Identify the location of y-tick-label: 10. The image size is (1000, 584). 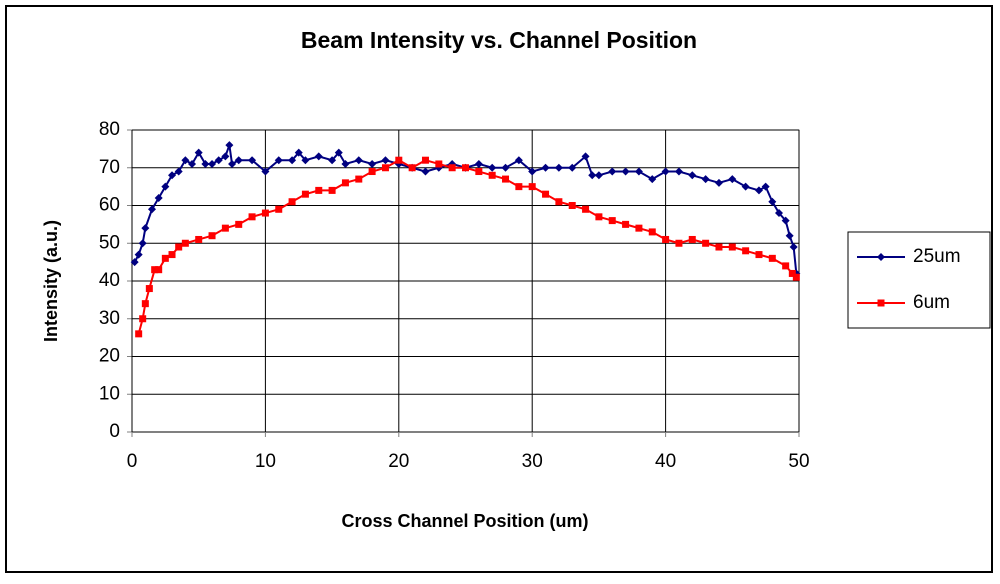
(109, 393).